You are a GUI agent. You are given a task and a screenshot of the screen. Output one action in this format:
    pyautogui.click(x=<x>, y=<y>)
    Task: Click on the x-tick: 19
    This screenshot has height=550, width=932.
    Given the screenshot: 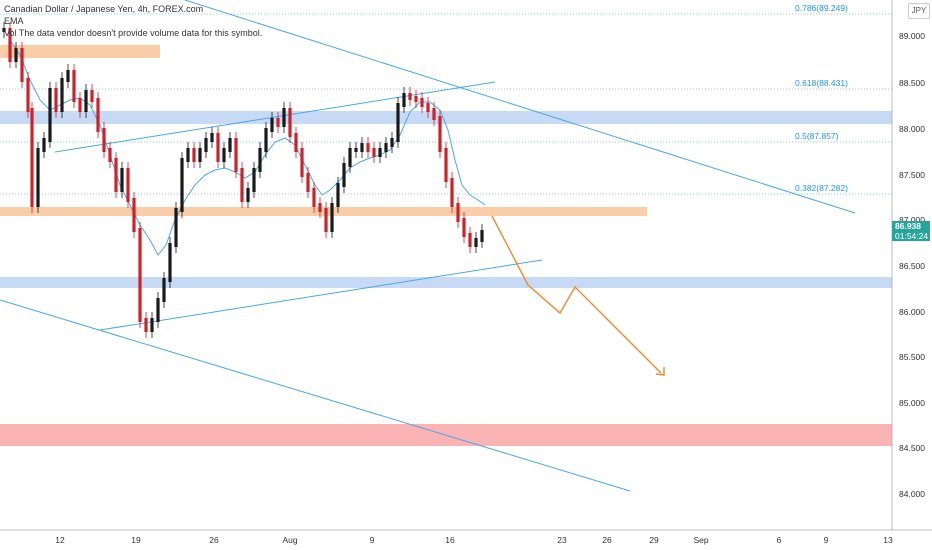 What is the action you would take?
    pyautogui.click(x=136, y=540)
    